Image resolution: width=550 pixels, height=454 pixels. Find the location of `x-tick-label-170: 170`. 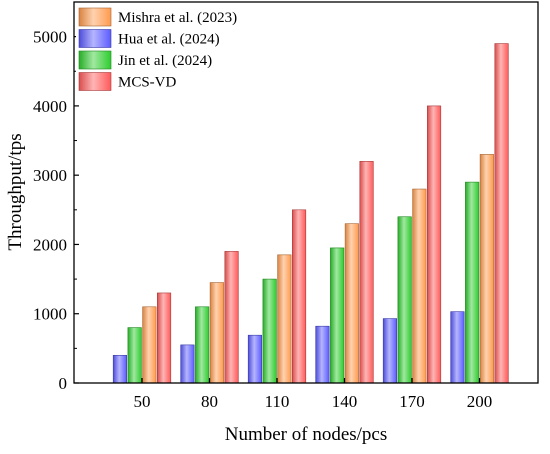

x-tick-label-170: 170 is located at coordinates (412, 401).